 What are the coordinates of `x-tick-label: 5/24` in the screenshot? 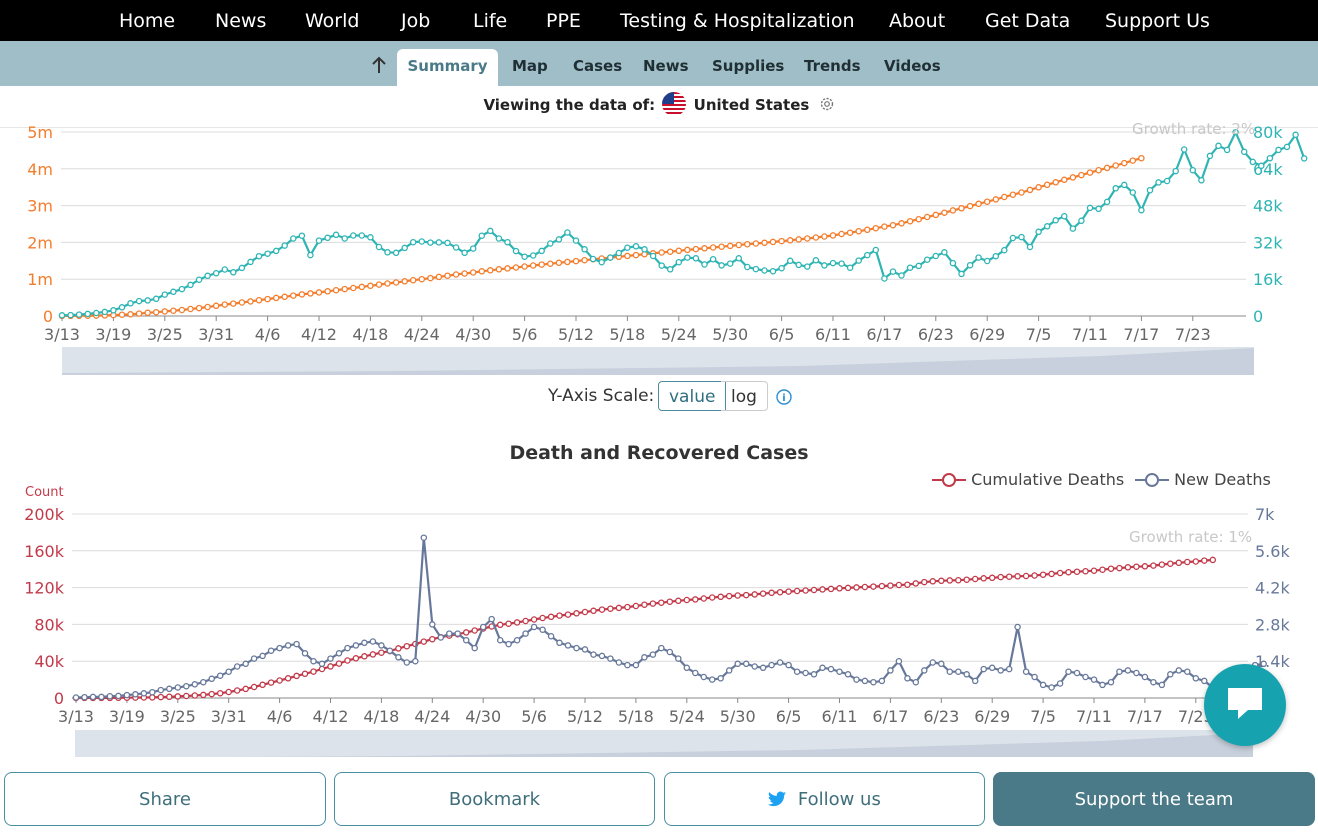 It's located at (679, 334).